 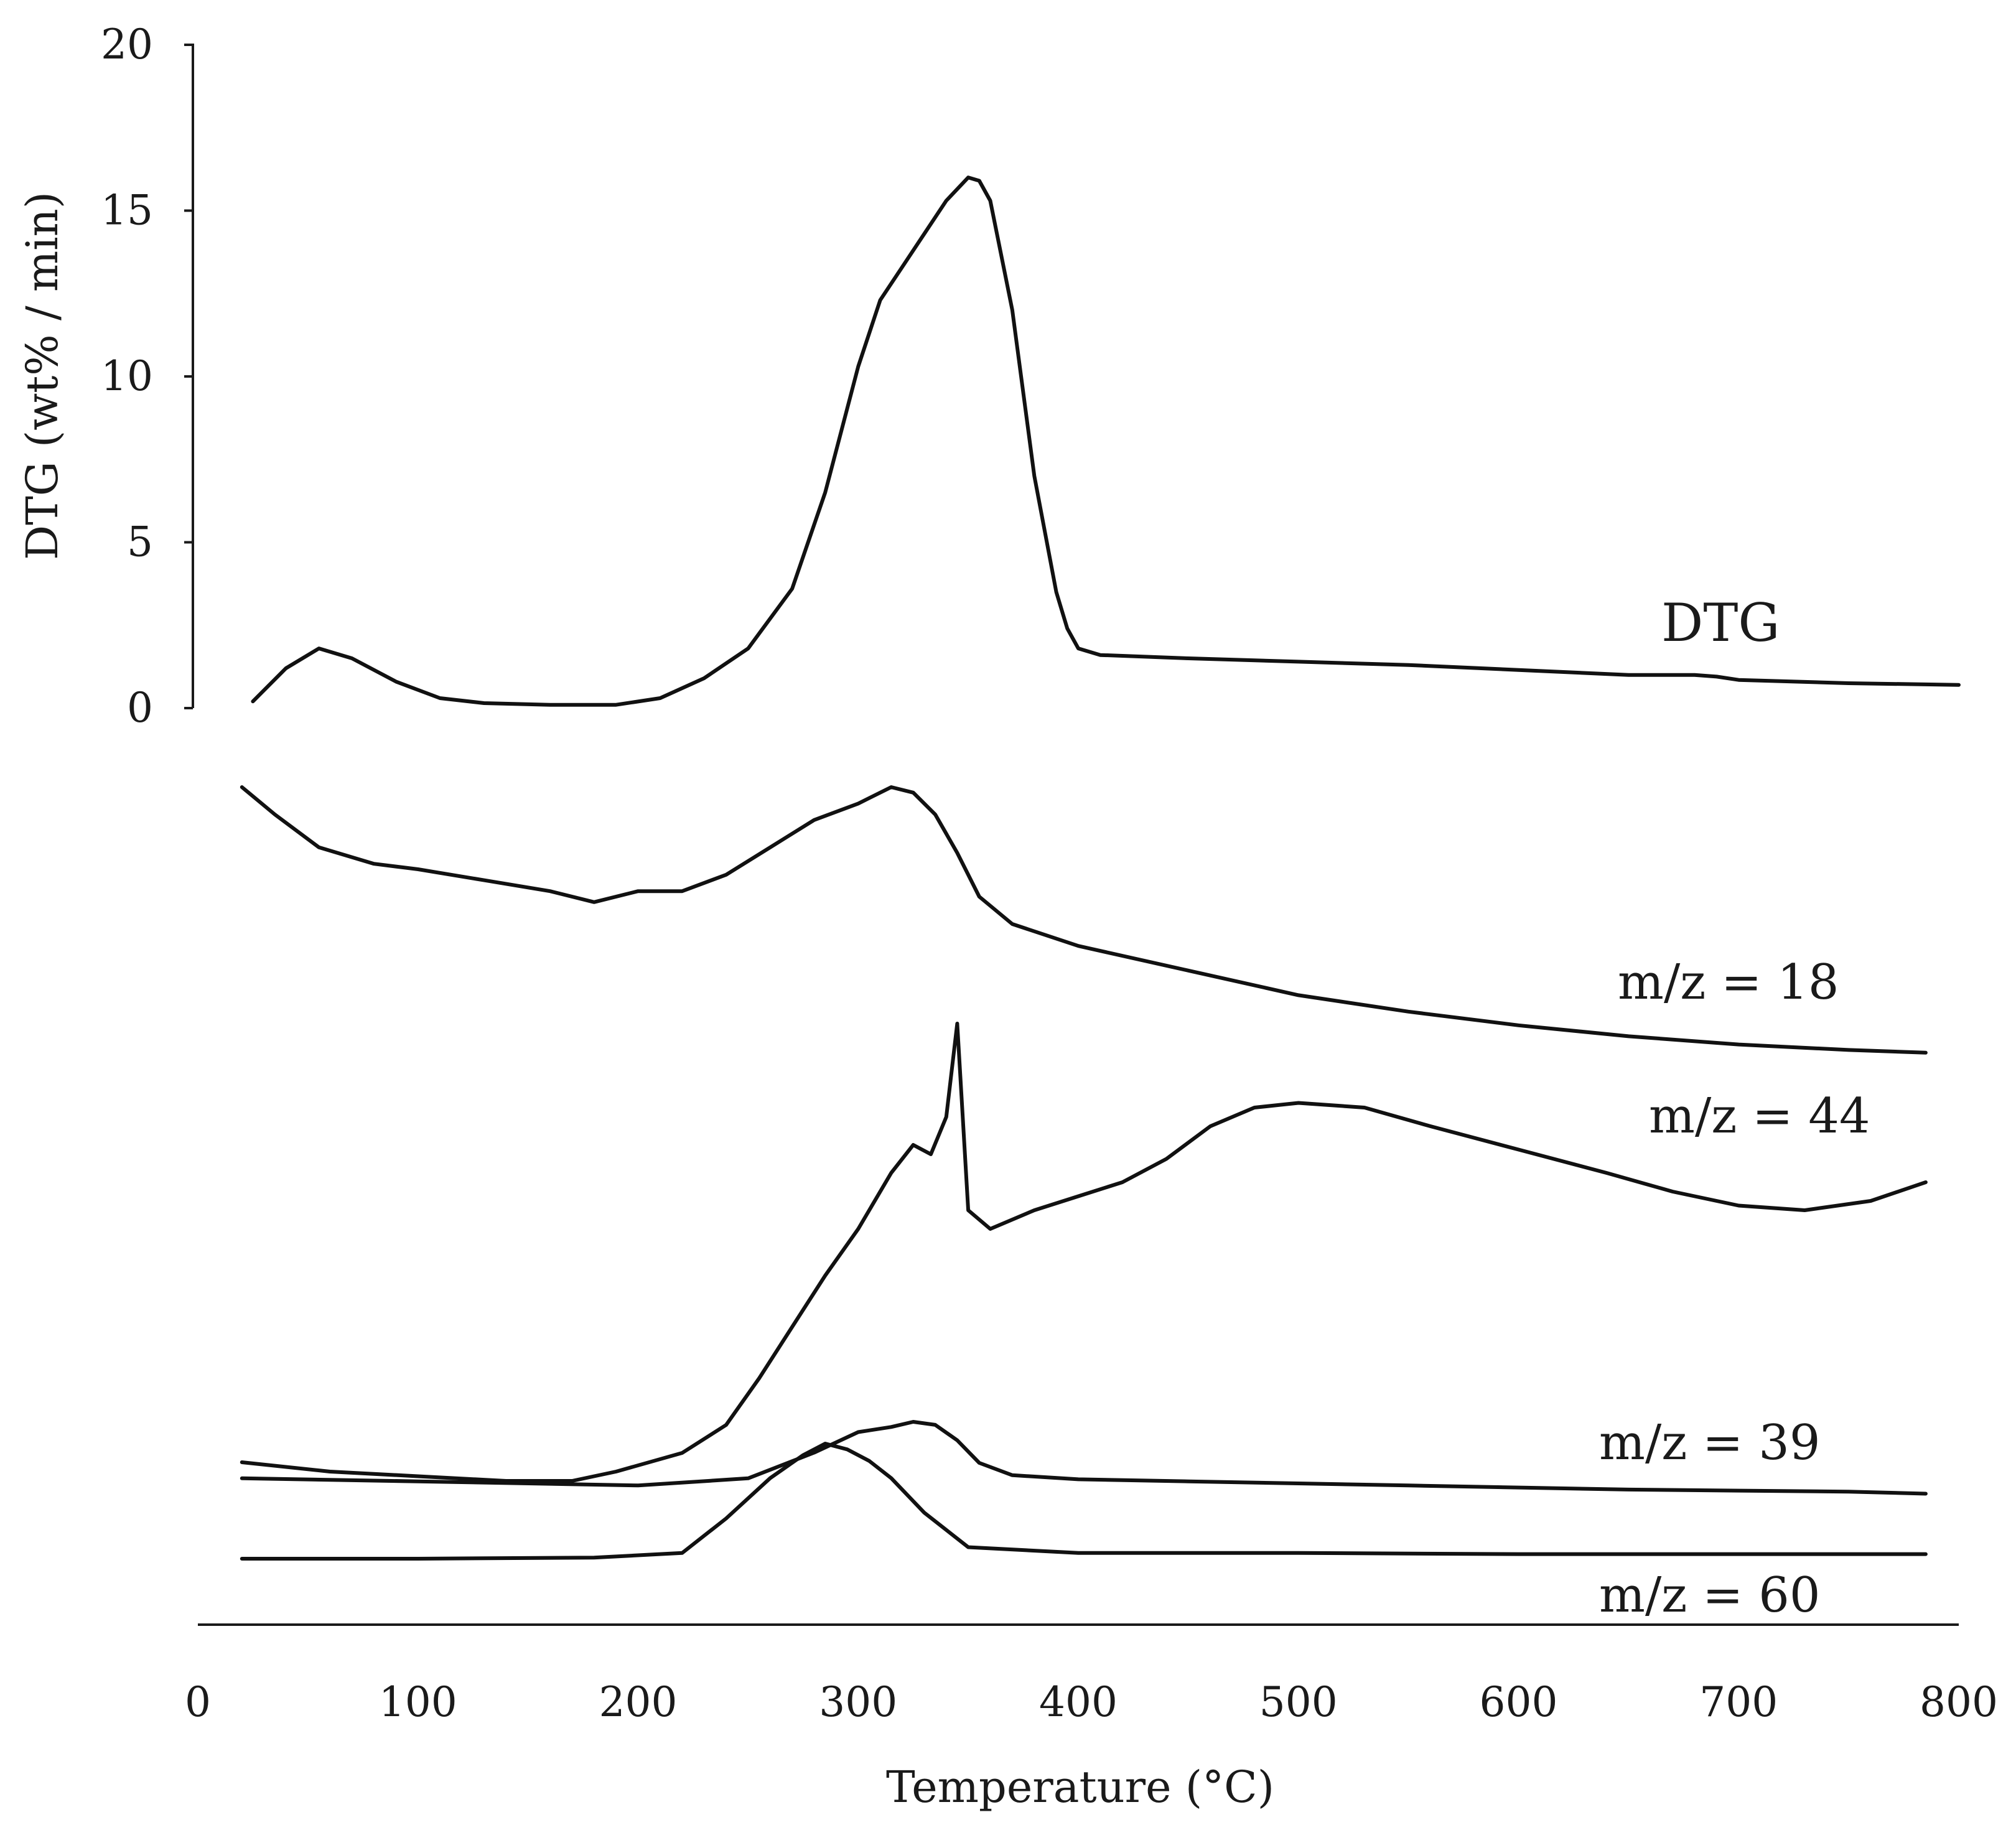 What do you see at coordinates (140, 542) in the screenshot?
I see `y-tick-label: 5` at bounding box center [140, 542].